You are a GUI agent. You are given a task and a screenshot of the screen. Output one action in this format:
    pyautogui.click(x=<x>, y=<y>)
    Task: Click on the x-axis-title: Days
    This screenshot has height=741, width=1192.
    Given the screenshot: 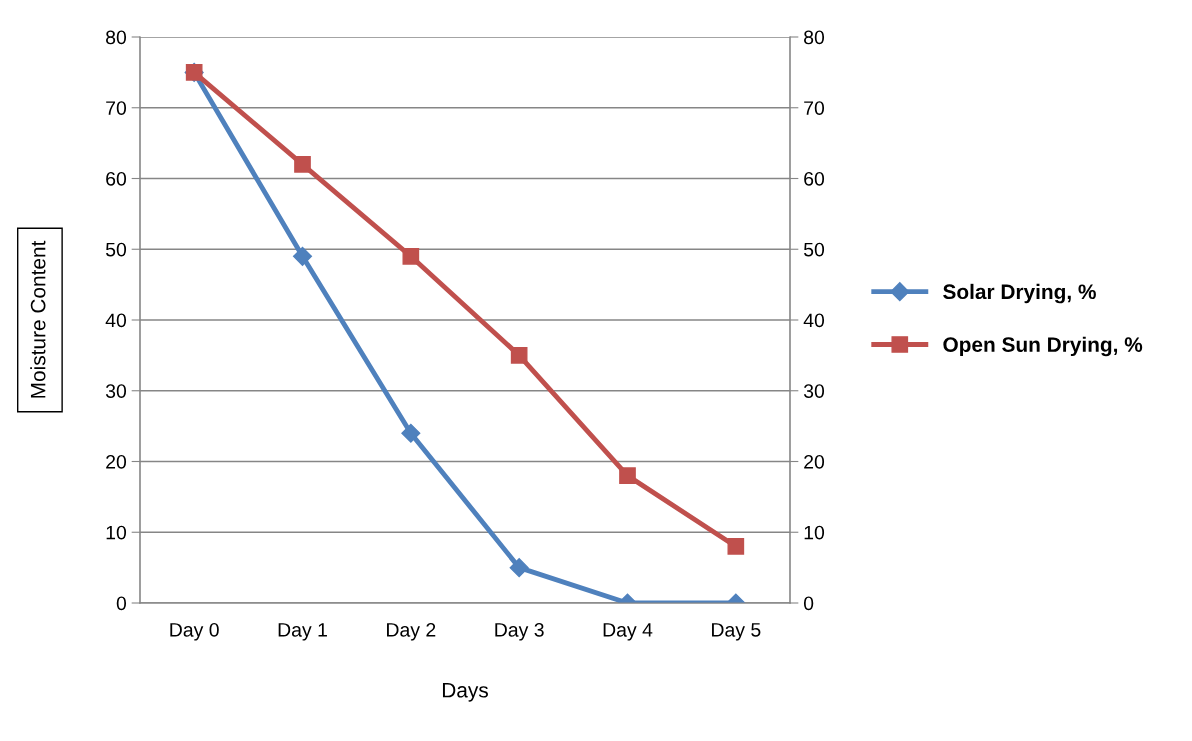 What is the action you would take?
    pyautogui.click(x=465, y=692)
    